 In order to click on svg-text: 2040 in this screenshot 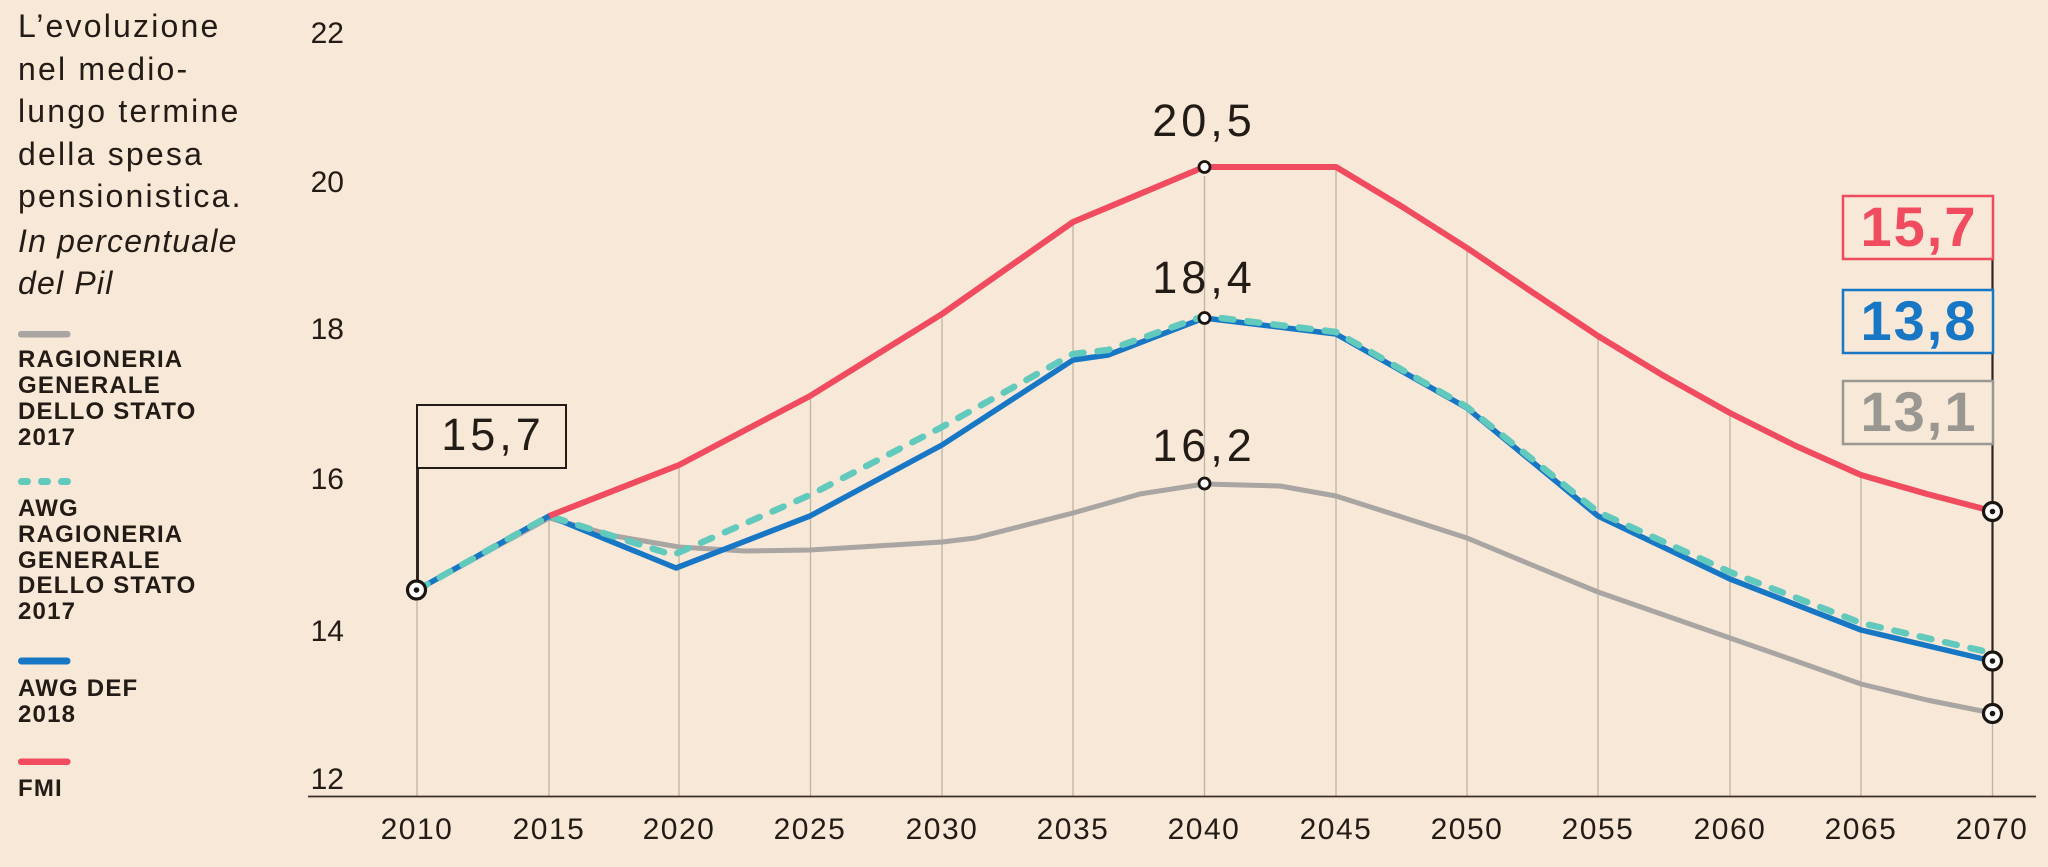, I will do `click(1204, 829)`.